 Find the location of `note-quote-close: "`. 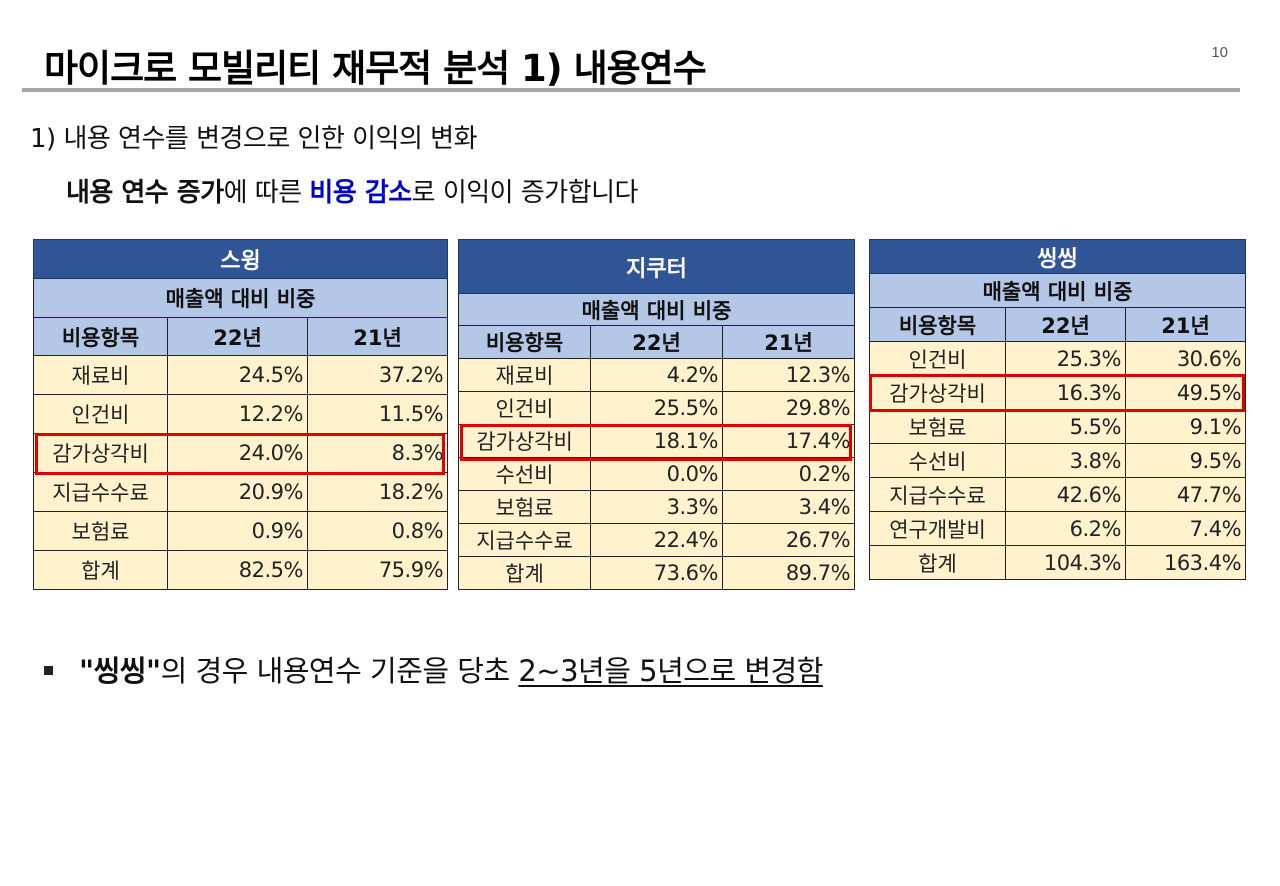

note-quote-close: " is located at coordinates (153, 671).